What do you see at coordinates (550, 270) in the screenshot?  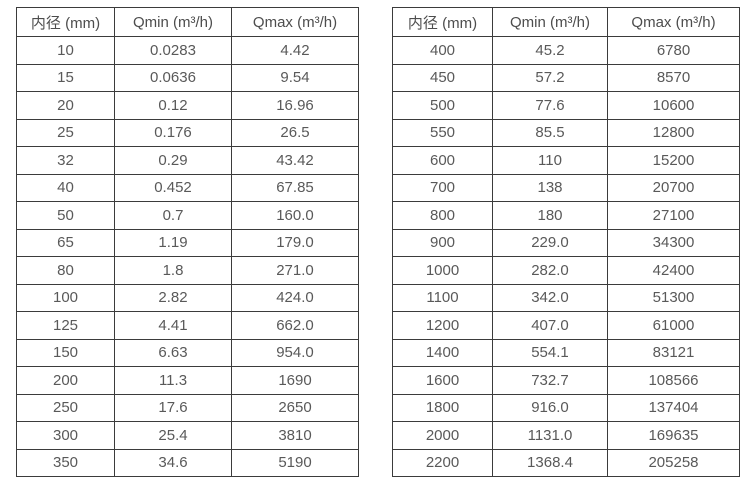 I see `table-cell-qmin: 282.0` at bounding box center [550, 270].